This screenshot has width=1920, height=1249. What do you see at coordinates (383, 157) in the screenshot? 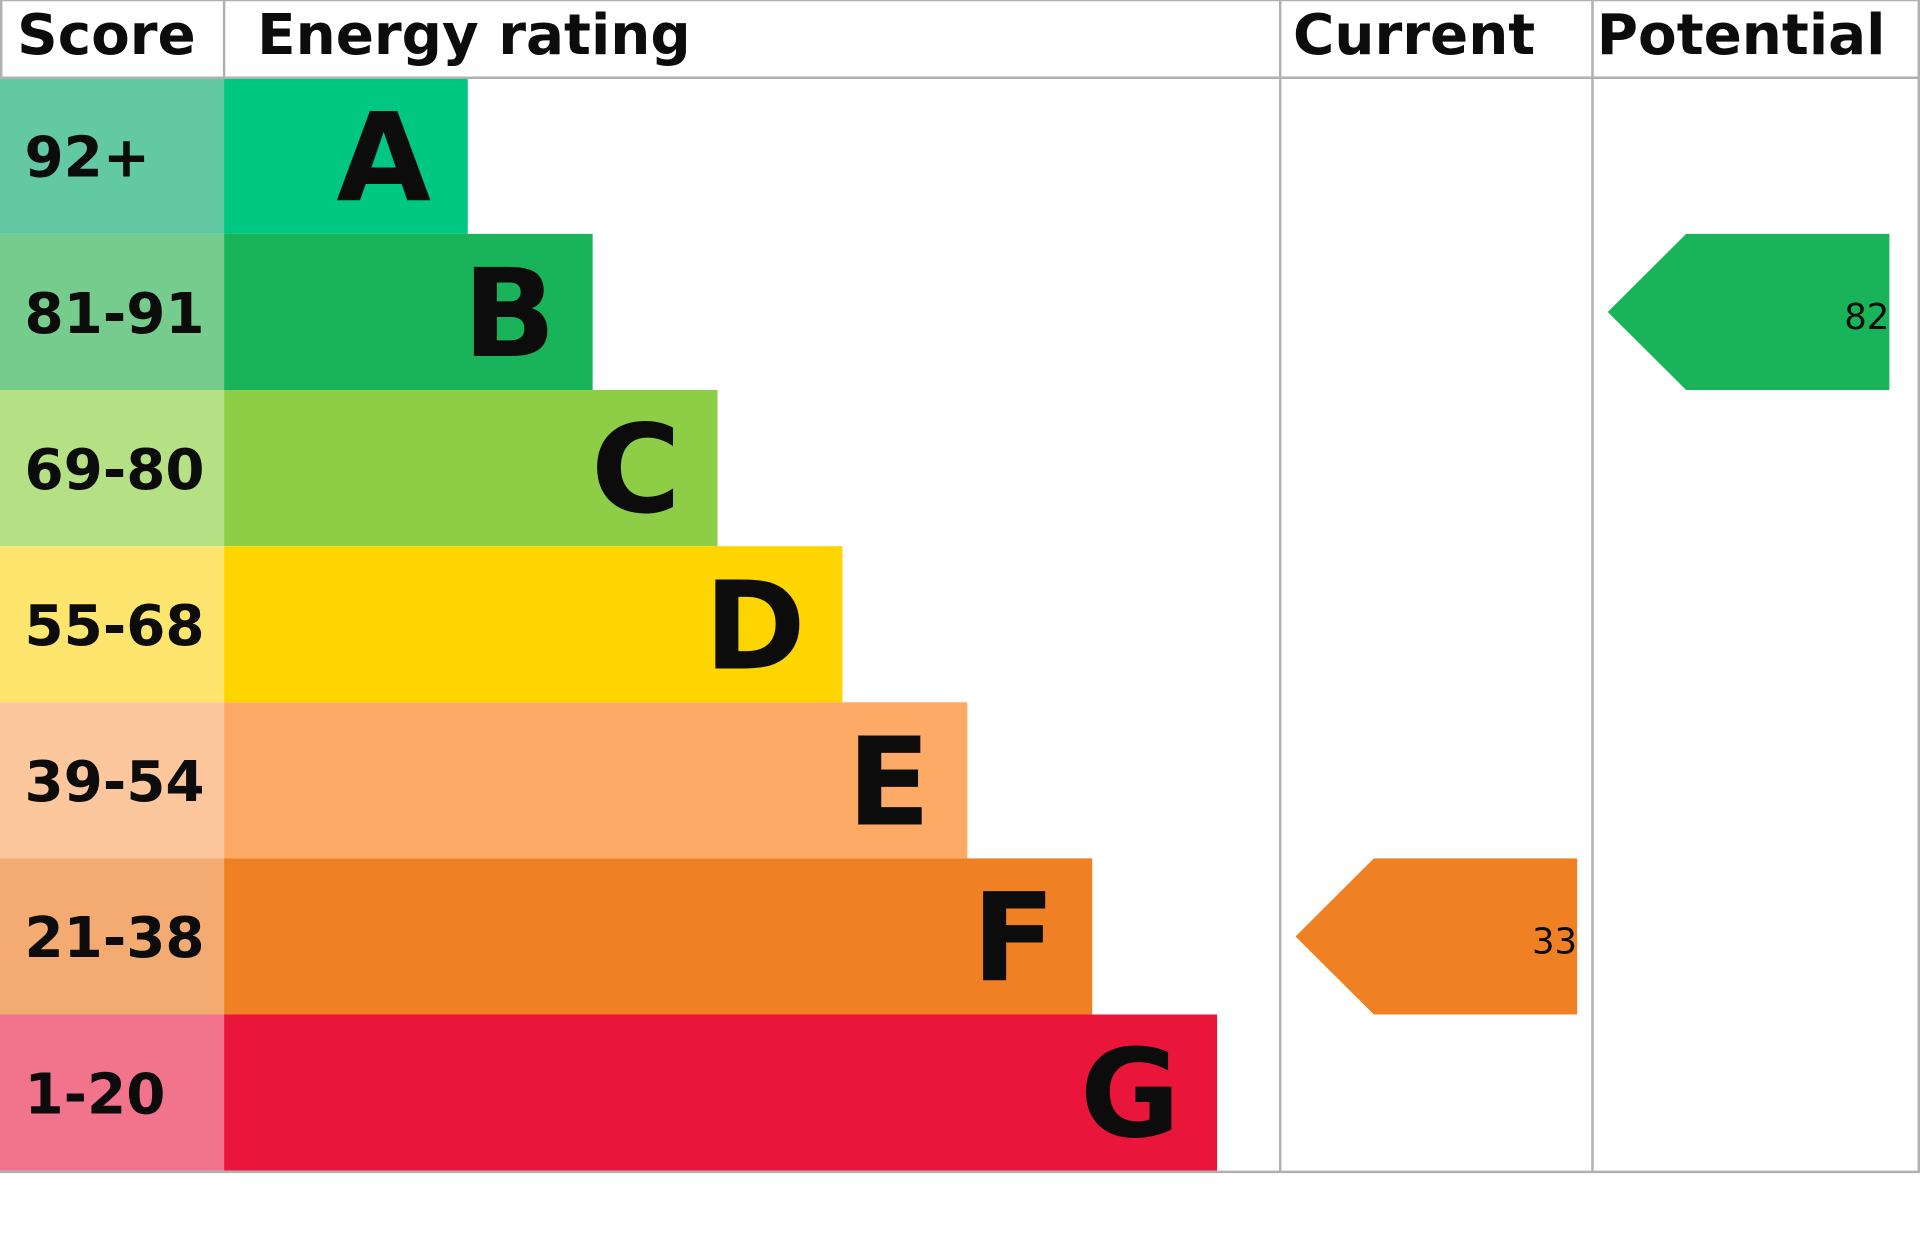
I see `band-letter: A` at bounding box center [383, 157].